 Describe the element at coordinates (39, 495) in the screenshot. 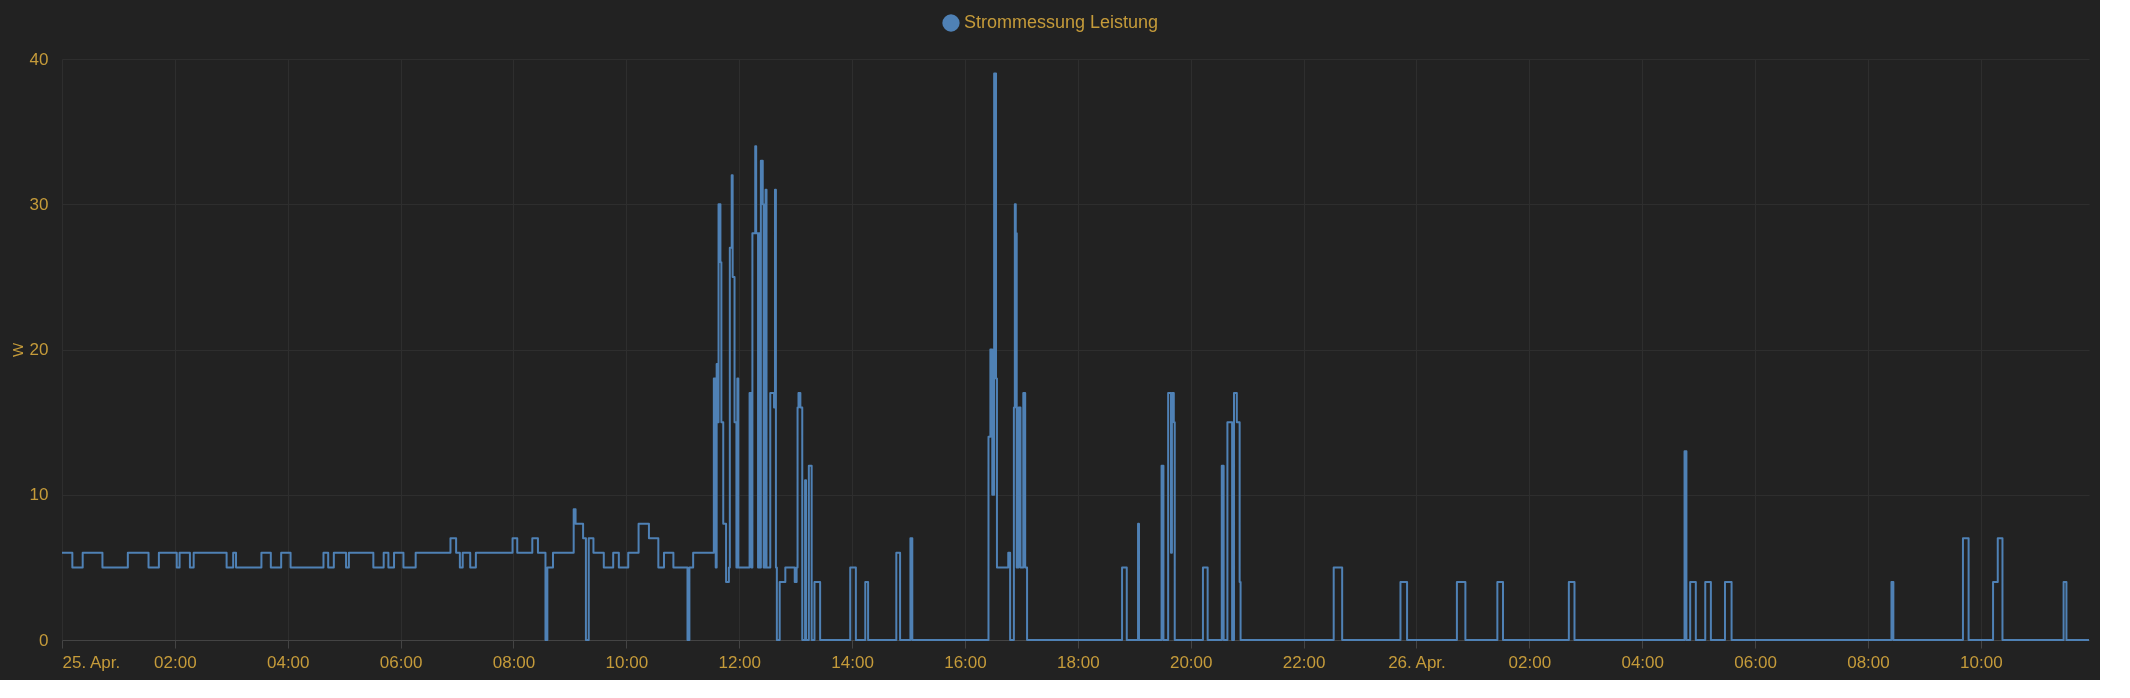

I see `y-tick-label: 10` at that location.